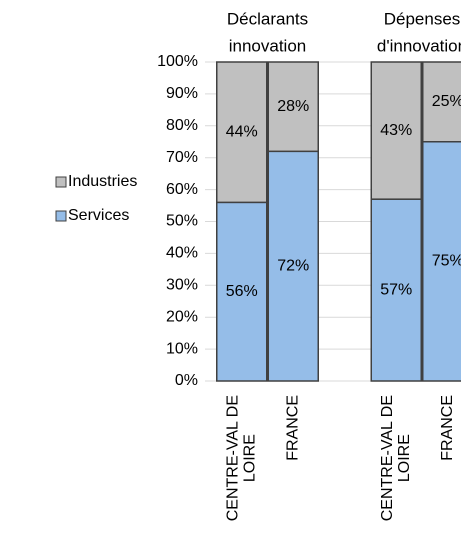 This screenshot has height=551, width=461. Describe the element at coordinates (182, 285) in the screenshot. I see `y-tick-label: 30%` at that location.